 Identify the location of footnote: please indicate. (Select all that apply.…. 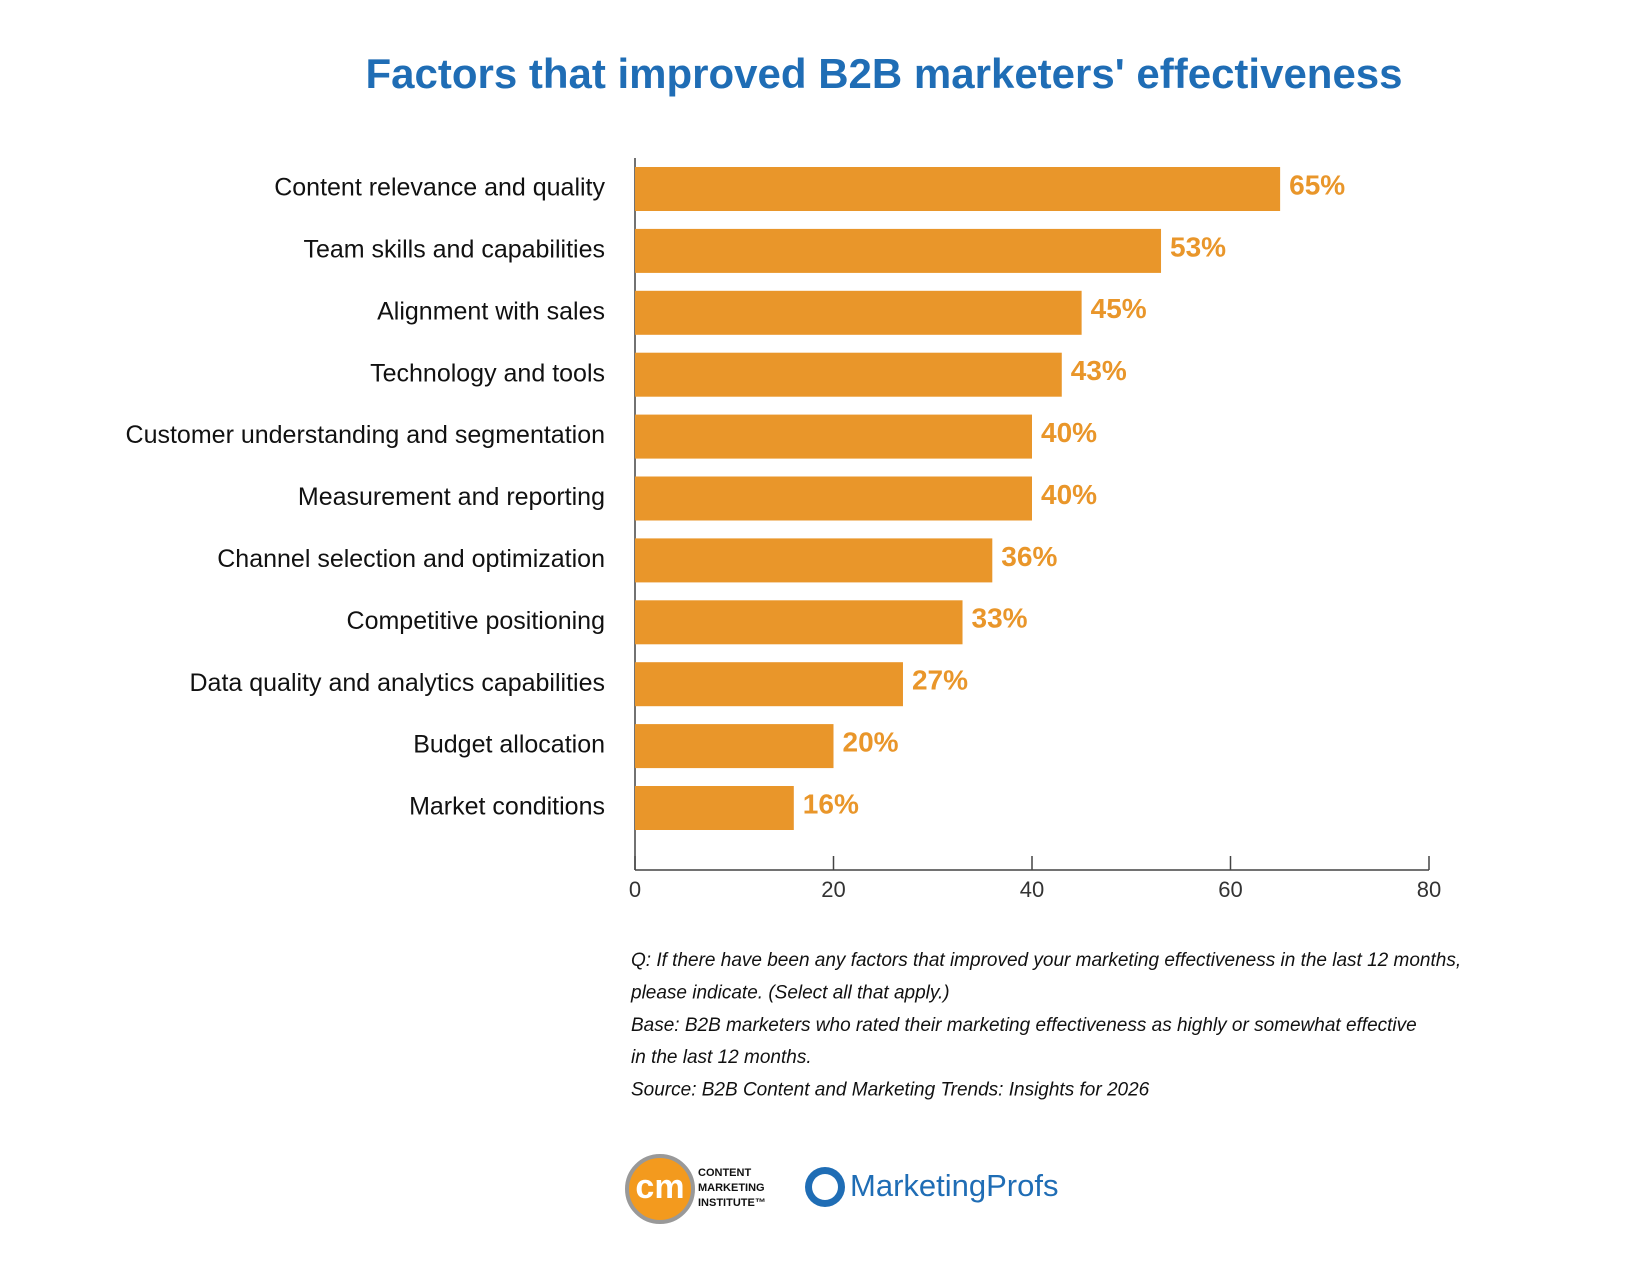
(790, 992).